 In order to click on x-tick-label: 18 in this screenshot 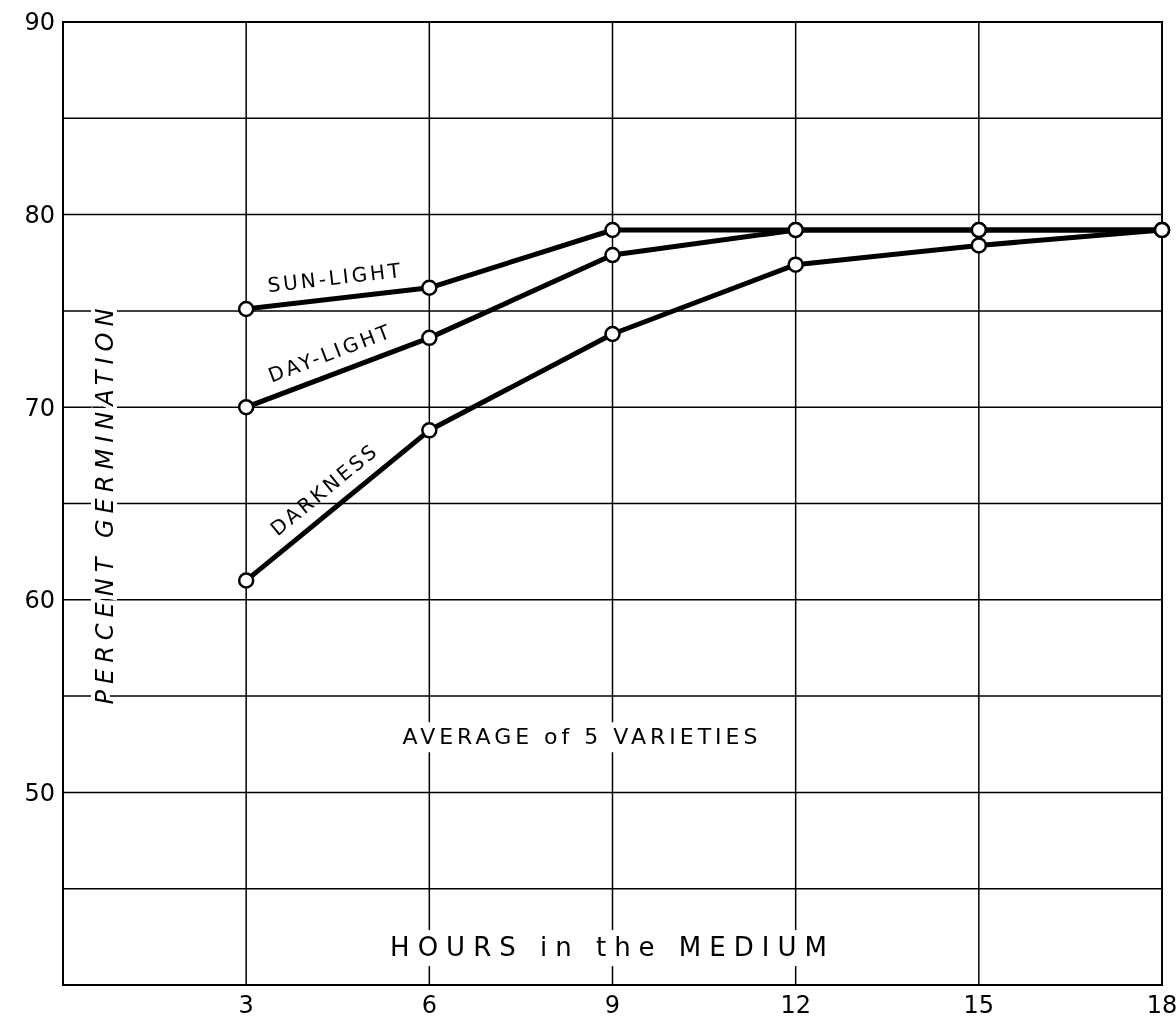, I will do `click(1161, 1005)`.